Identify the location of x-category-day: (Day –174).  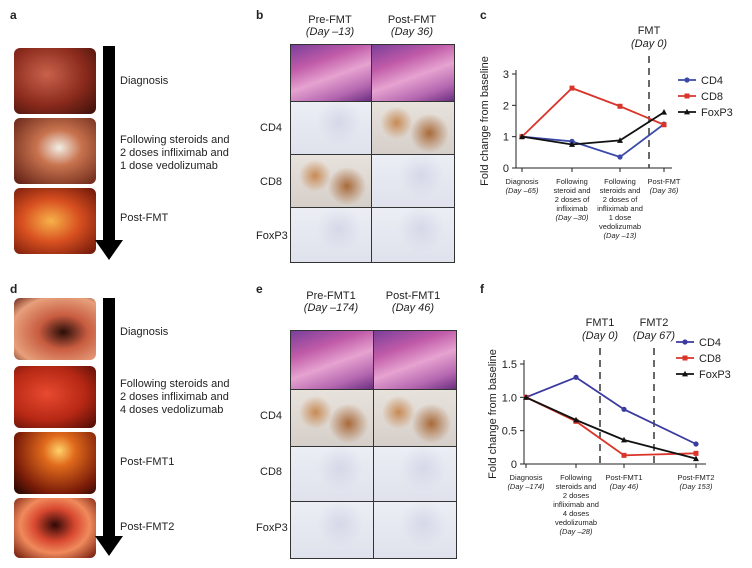
(526, 486).